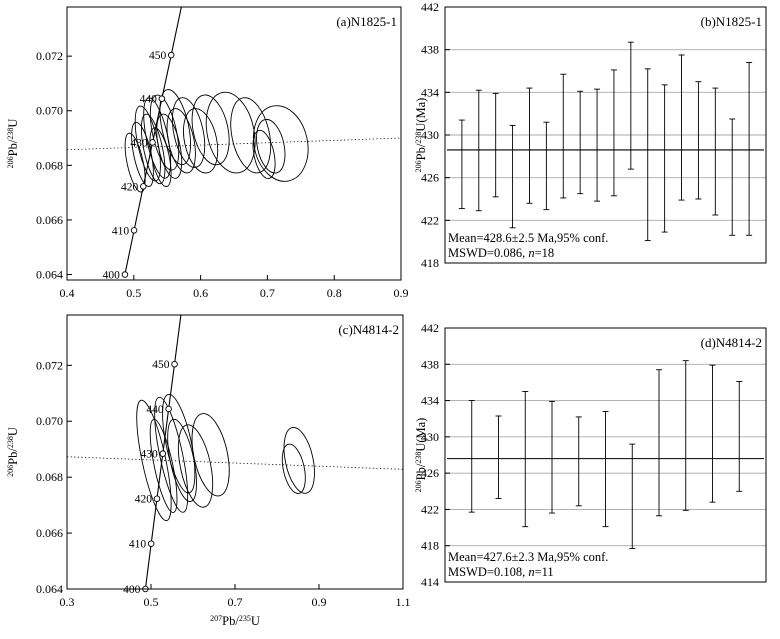  What do you see at coordinates (501, 572) in the screenshot?
I see `stats-mswd-text: MSWD=0.108, n=11` at bounding box center [501, 572].